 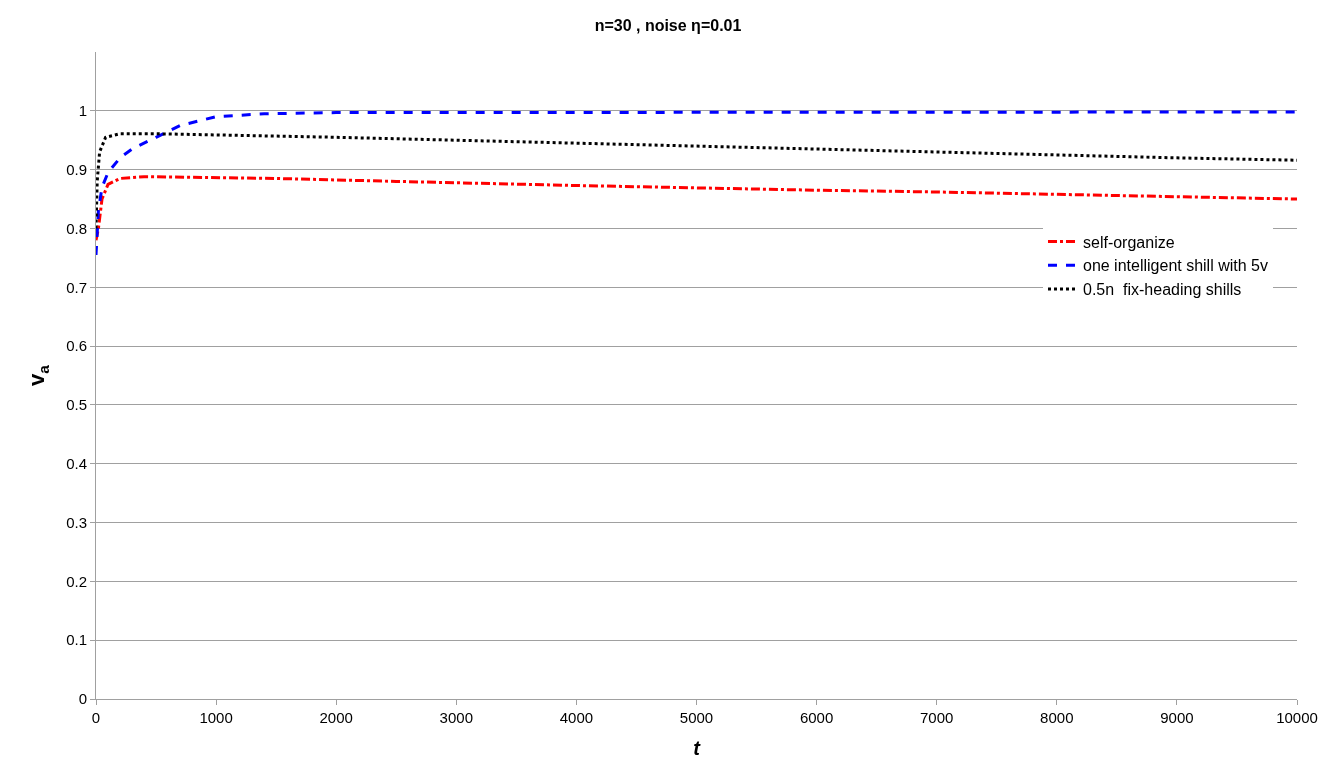 What do you see at coordinates (1162, 290) in the screenshot?
I see `legend-label: 0.5n fix-heading shills` at bounding box center [1162, 290].